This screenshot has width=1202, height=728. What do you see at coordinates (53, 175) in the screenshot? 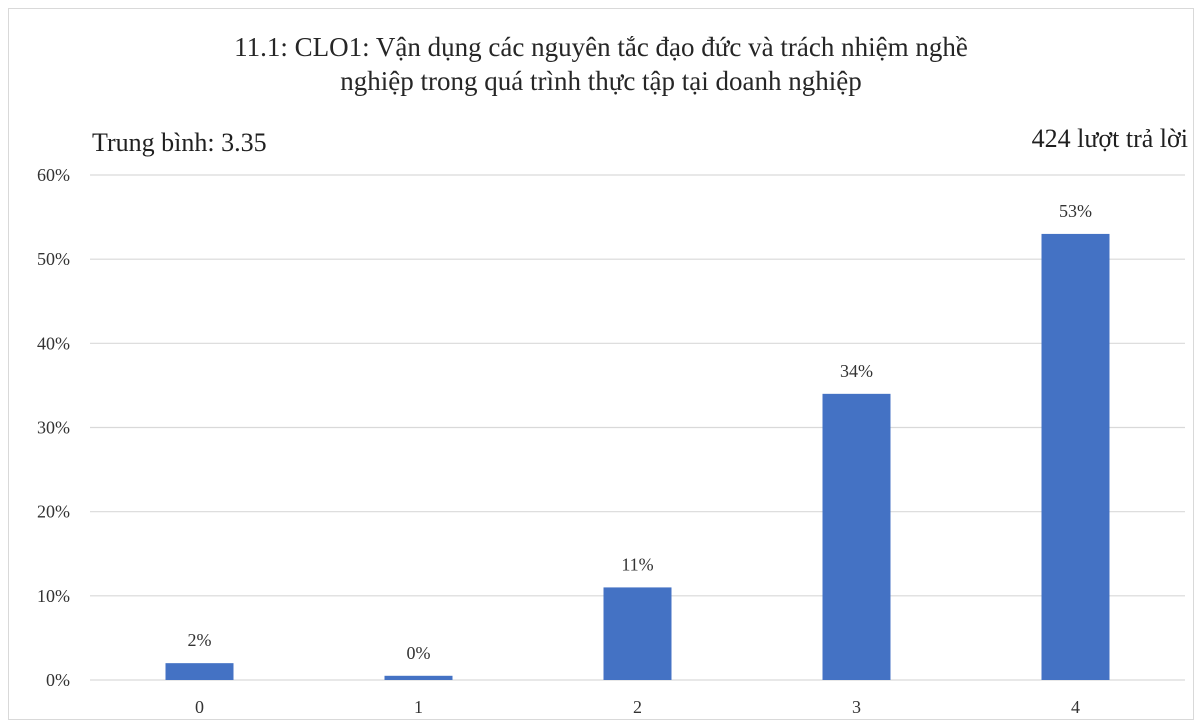
I see `y-tick-label: 60%` at bounding box center [53, 175].